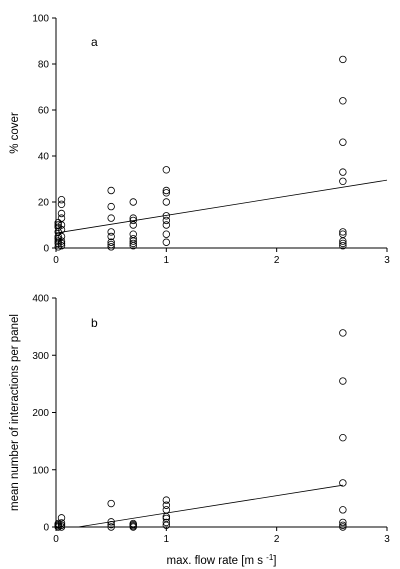 The width and height of the screenshot is (400, 569). What do you see at coordinates (15, 412) in the screenshot?
I see `y-axis-label: mean number of interactions per panel` at bounding box center [15, 412].